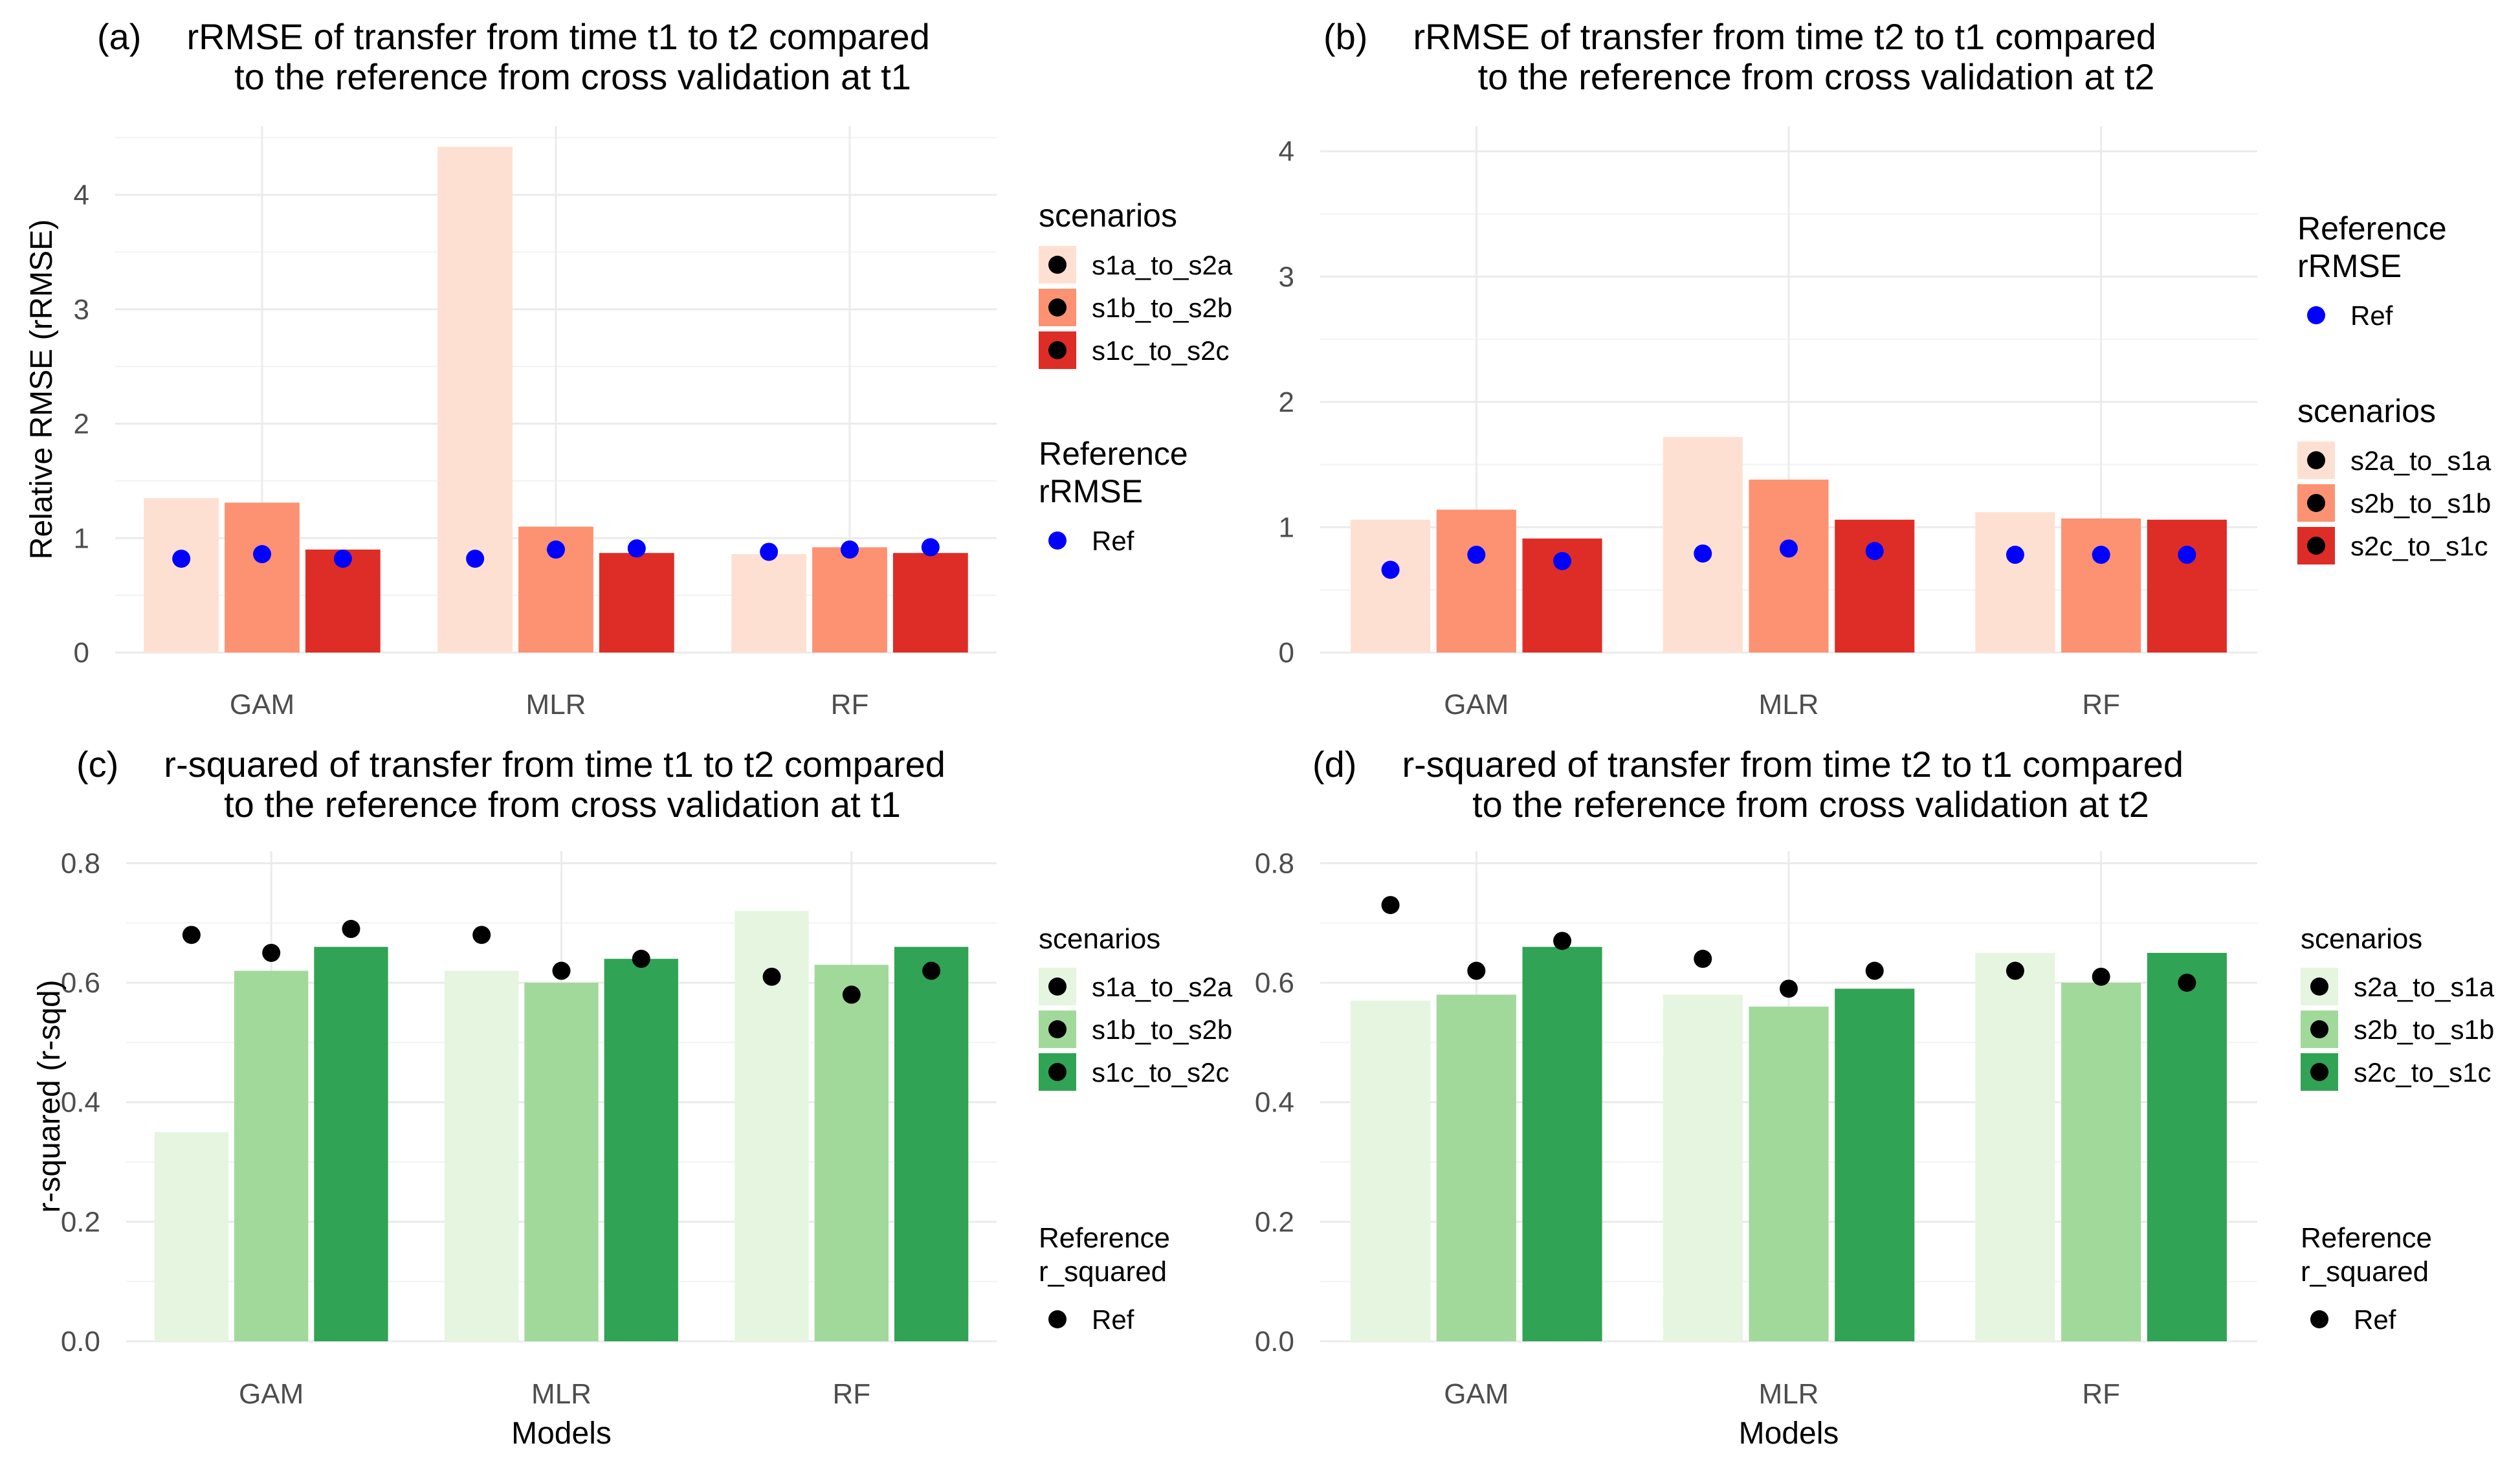  Describe the element at coordinates (192, 1236) in the screenshot. I see `bar-s1a_to_s2a-GAM` at that location.